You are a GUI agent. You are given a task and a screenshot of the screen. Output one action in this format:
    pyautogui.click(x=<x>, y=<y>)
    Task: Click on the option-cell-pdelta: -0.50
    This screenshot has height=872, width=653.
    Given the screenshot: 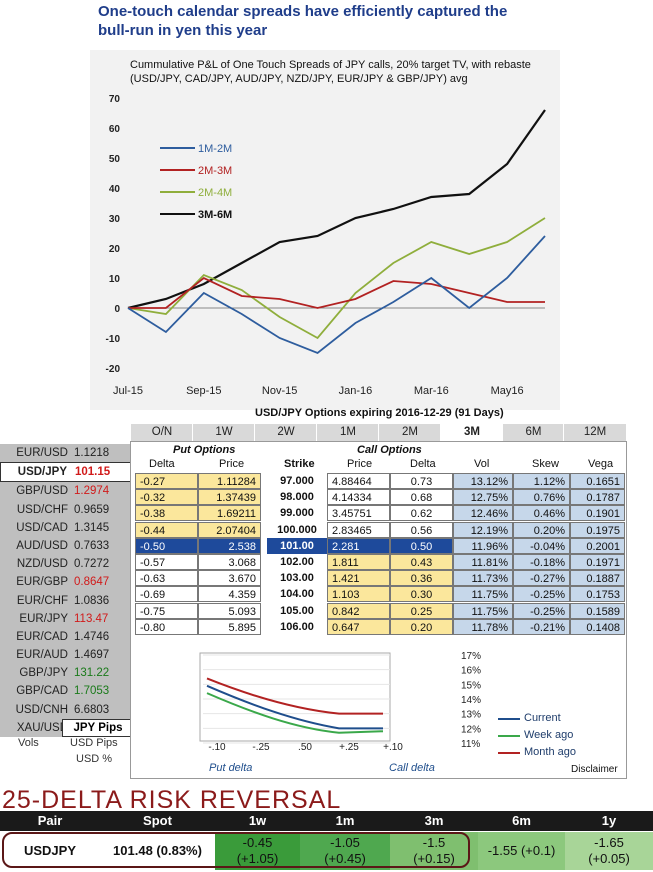 What is the action you would take?
    pyautogui.click(x=166, y=545)
    